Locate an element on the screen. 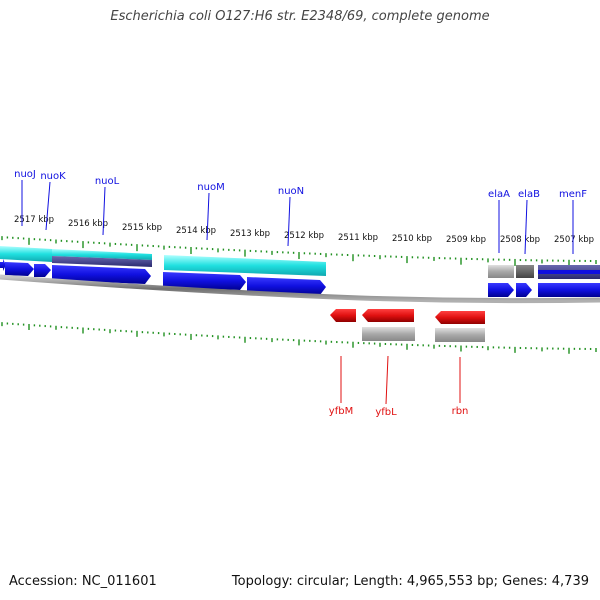 This screenshot has width=600, height=600. gene-label-nuoK: nuoK is located at coordinates (53, 176).